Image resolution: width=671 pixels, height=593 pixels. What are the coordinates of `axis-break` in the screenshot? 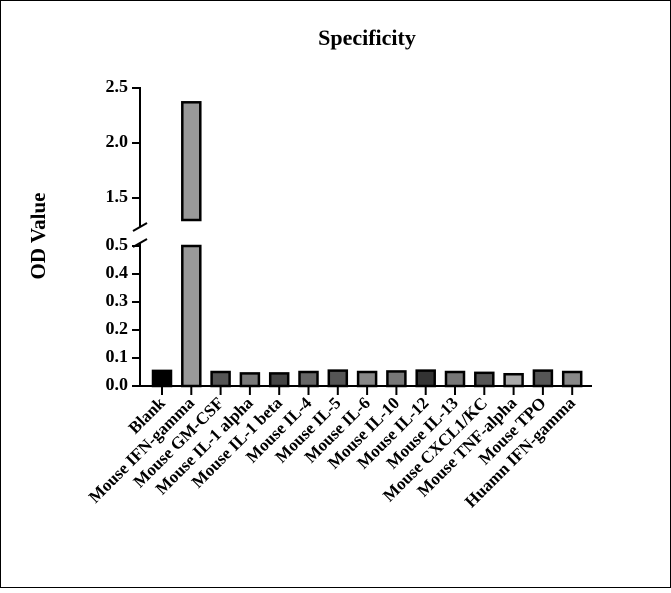 It's located at (140, 227).